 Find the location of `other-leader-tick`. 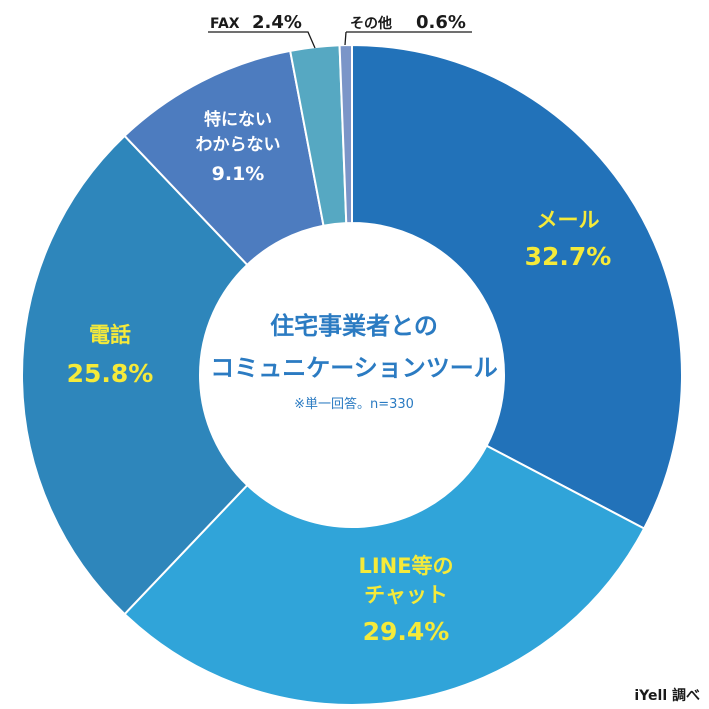

other-leader-tick is located at coordinates (345, 38).